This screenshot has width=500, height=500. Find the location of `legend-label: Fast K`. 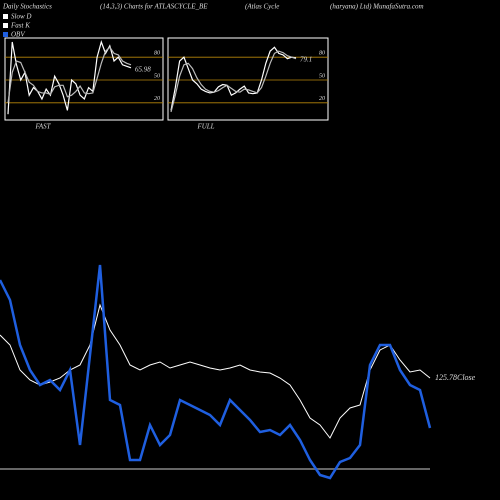

legend-label: Fast K is located at coordinates (20, 26).